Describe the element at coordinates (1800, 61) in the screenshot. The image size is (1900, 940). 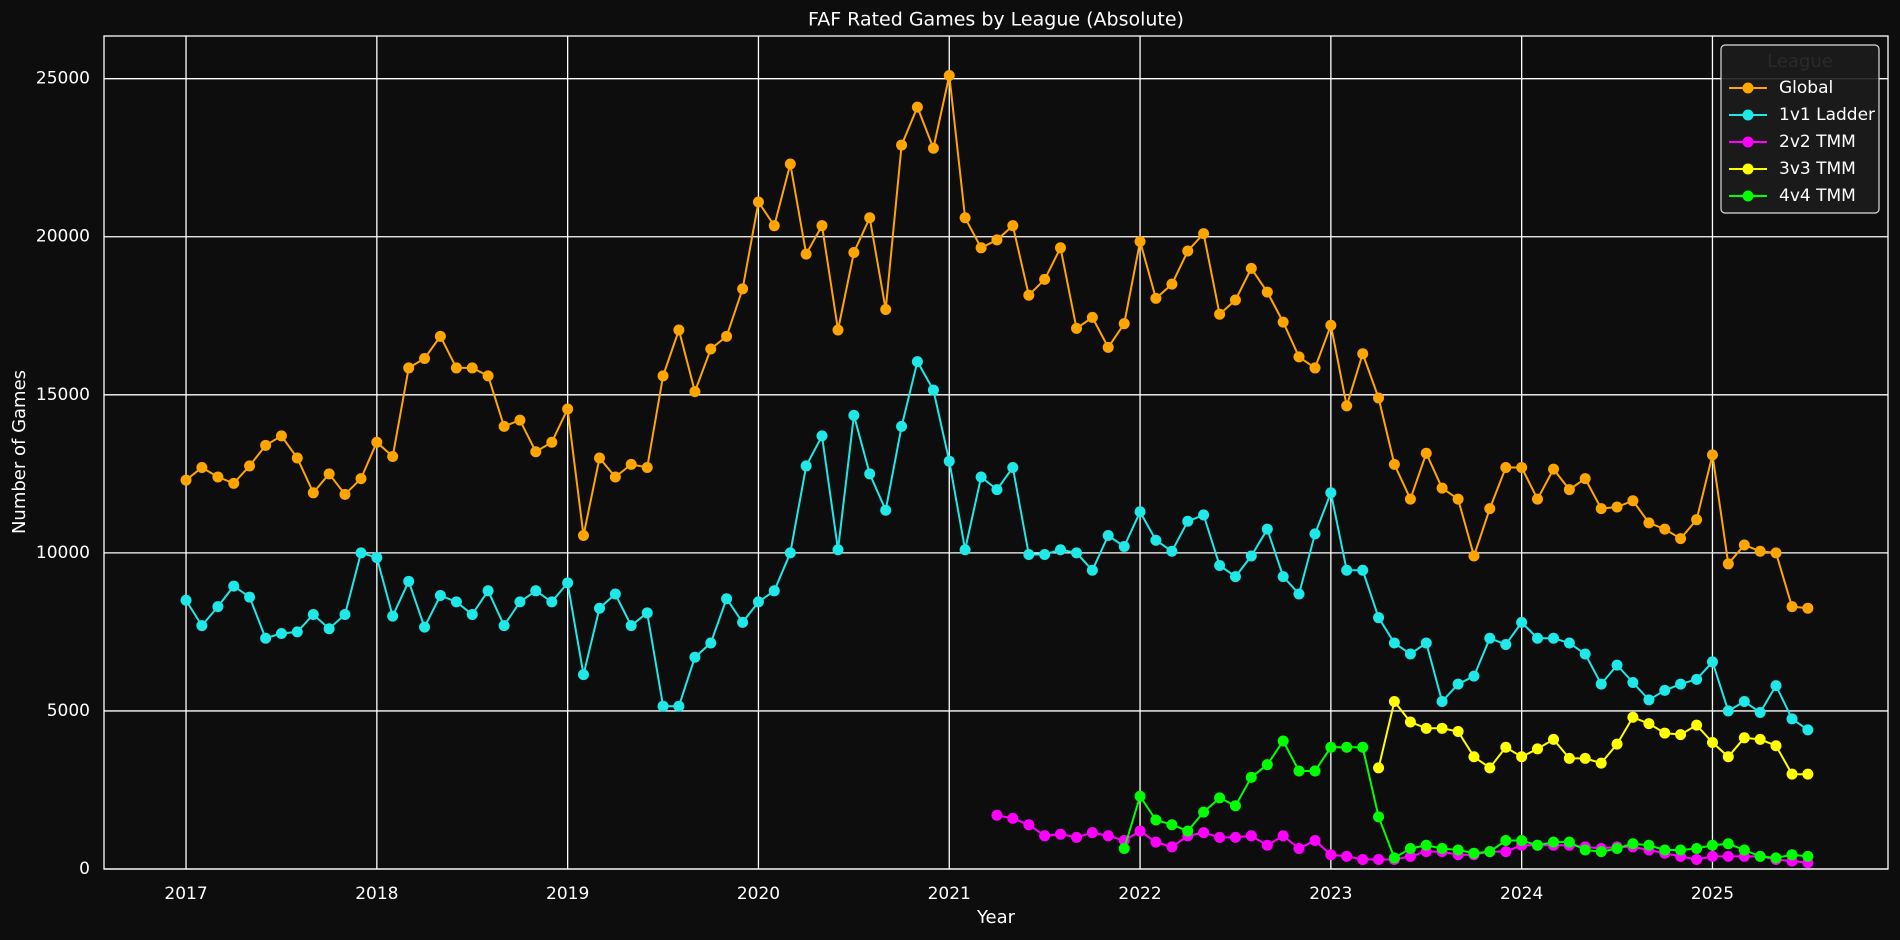
I see `legend-title: League` at that location.